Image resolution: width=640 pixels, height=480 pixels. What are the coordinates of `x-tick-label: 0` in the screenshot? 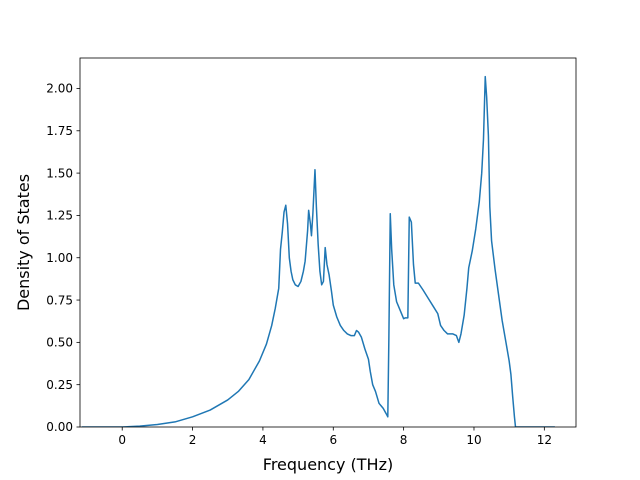 It's located at (122, 440).